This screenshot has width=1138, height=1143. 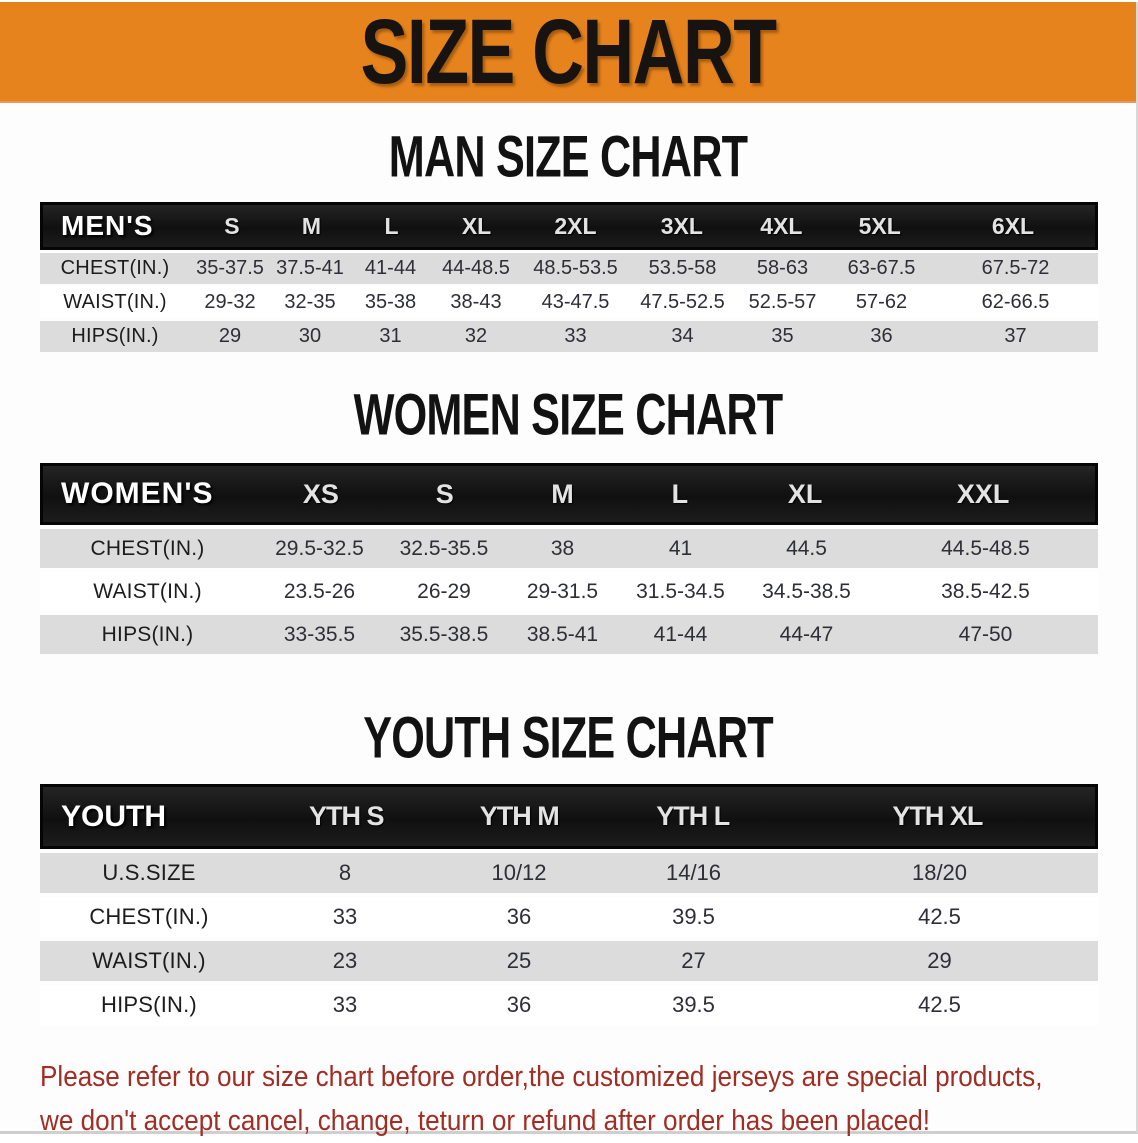 I want to click on size-header-cell: M, so click(x=311, y=225).